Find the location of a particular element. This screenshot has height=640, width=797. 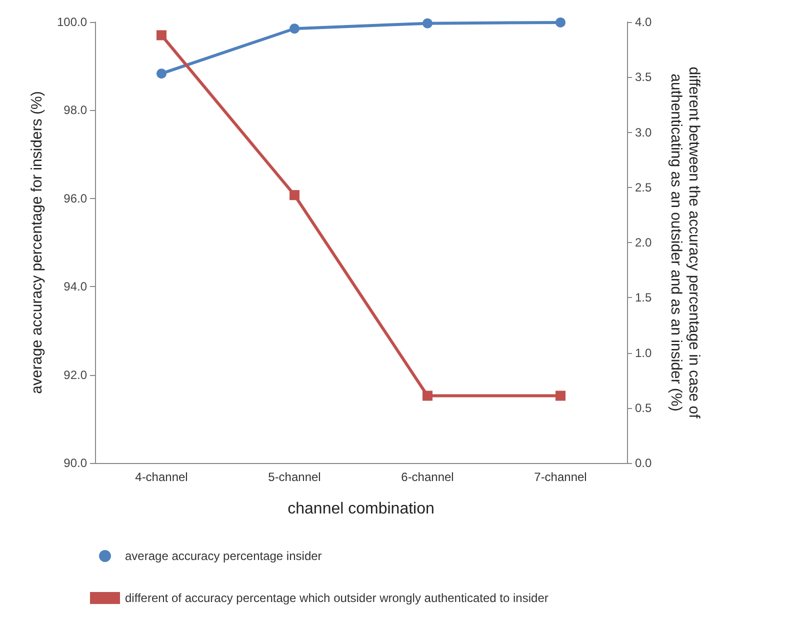

y2-axis-title: different between the accuracy percentage in case of authenticating as an outsider and as an insider (%) is located at coordinates (685, 243).